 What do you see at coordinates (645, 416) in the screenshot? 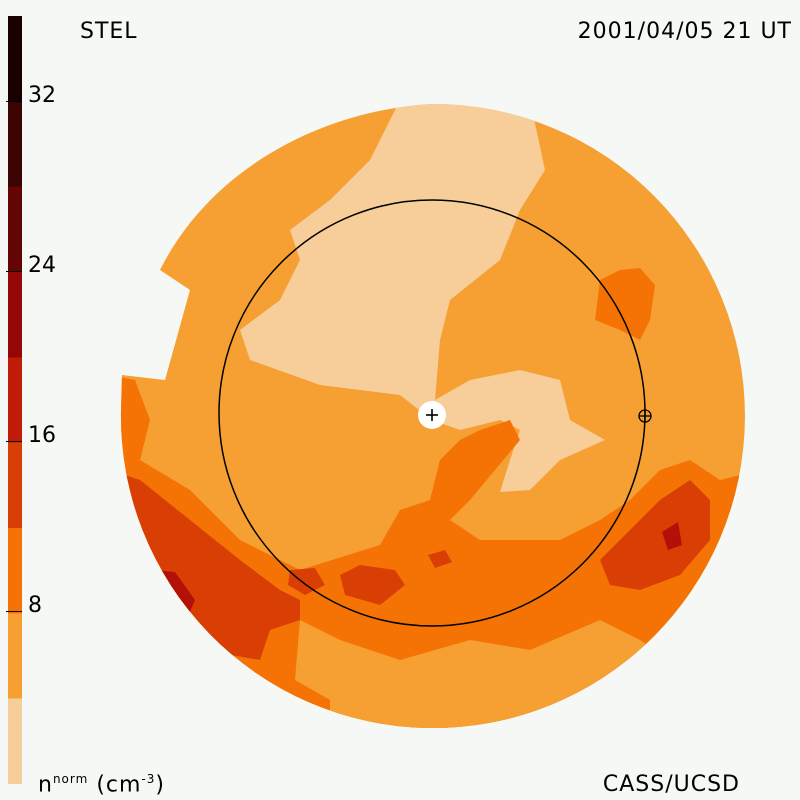
I see `earth-marker-icon` at bounding box center [645, 416].